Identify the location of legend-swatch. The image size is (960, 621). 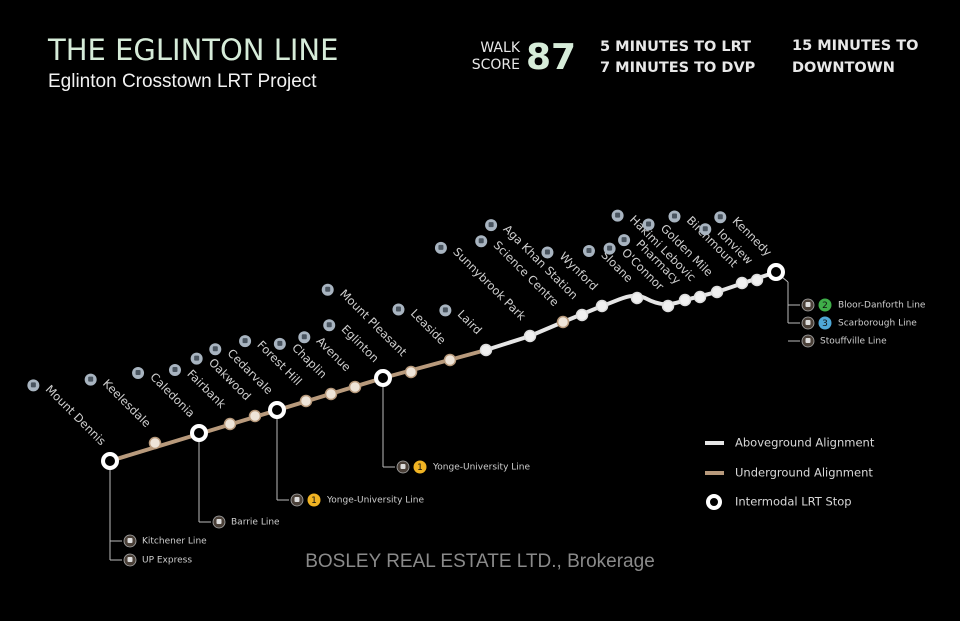
(714, 502).